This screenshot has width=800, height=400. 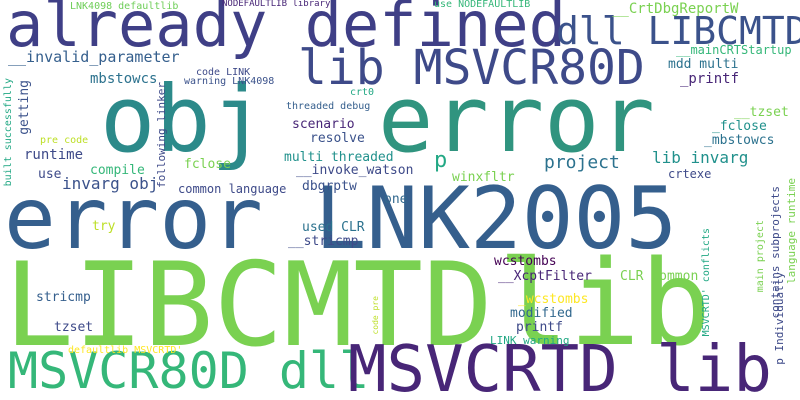 What do you see at coordinates (229, 81) in the screenshot?
I see `word-warning-lnk4098: warning LNK4098` at bounding box center [229, 81].